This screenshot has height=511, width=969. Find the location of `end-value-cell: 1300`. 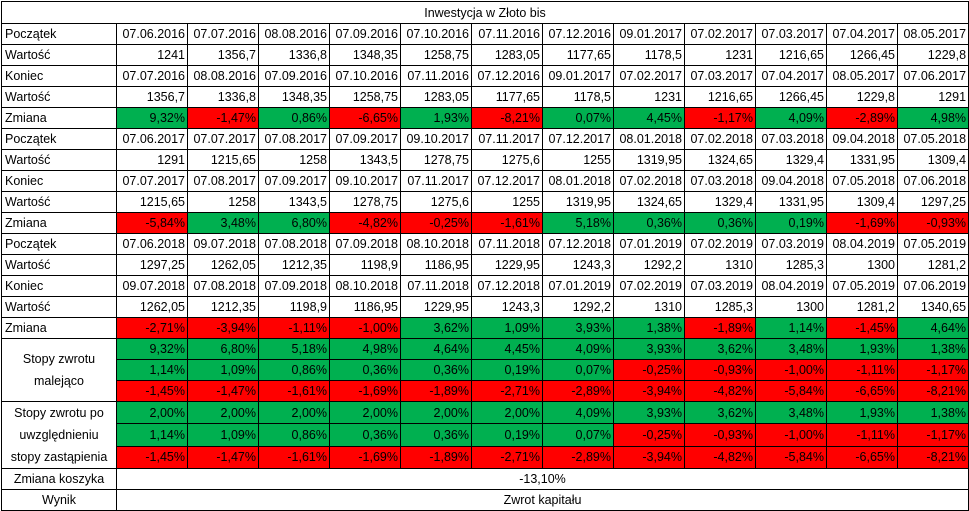

end-value-cell: 1300 is located at coordinates (791, 307).